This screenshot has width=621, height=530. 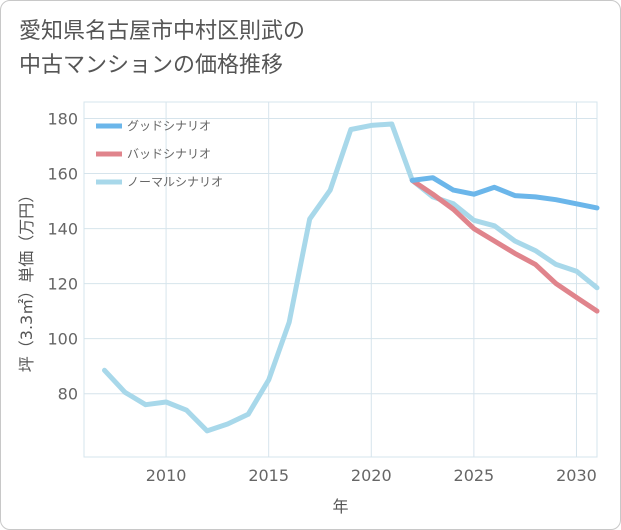 I want to click on legend-label-1: バッドシナリオ, so click(x=169, y=154).